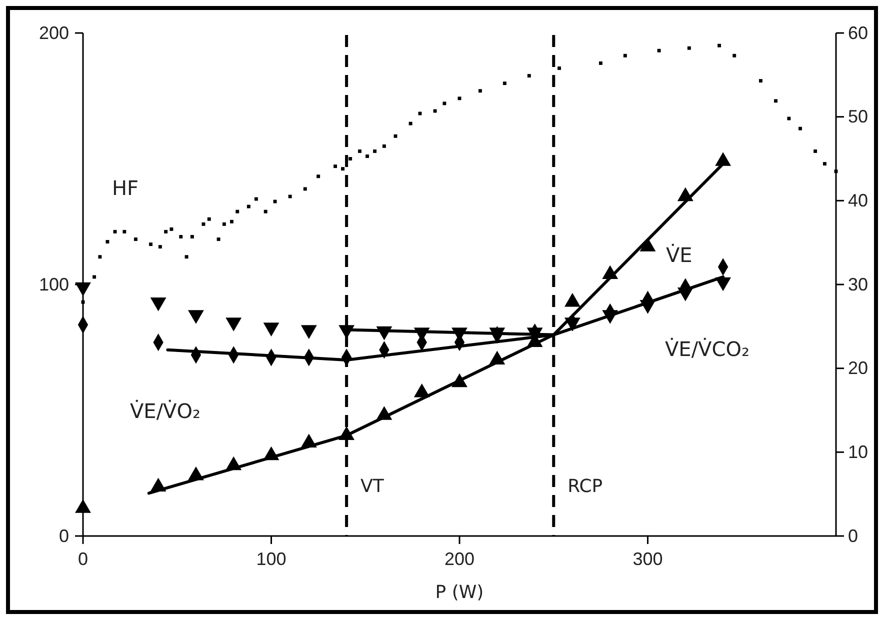 The height and width of the screenshot is (620, 884). Describe the element at coordinates (53, 284) in the screenshot. I see `y-tick-label: 100` at that location.